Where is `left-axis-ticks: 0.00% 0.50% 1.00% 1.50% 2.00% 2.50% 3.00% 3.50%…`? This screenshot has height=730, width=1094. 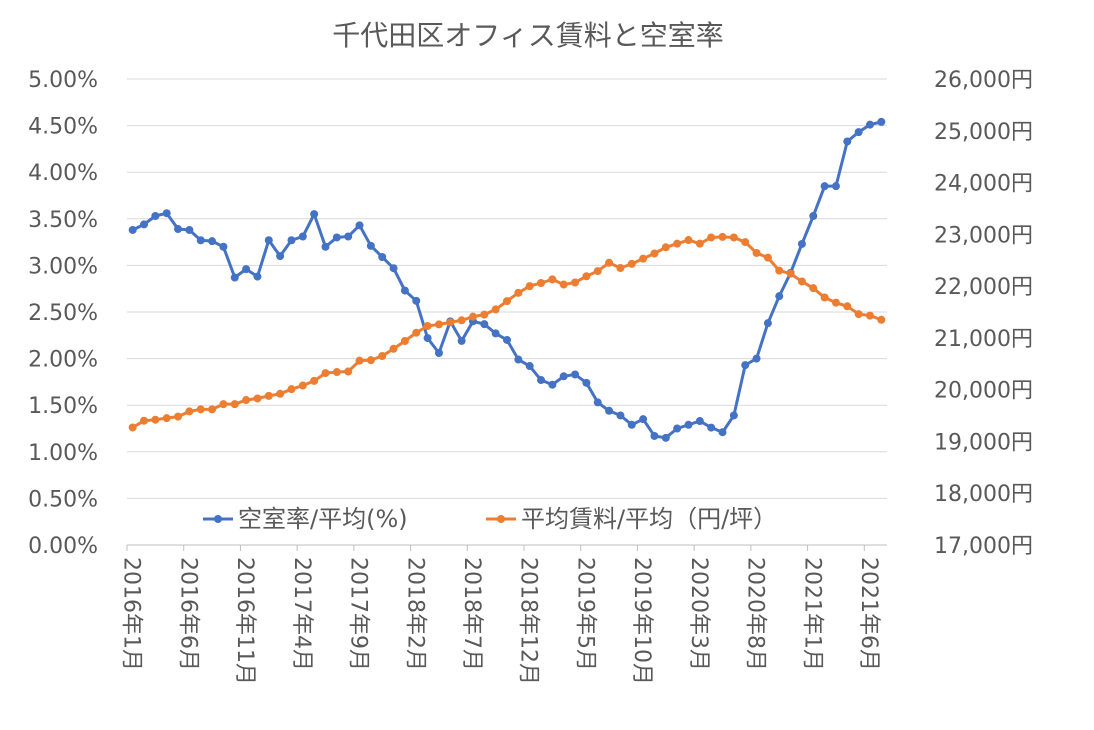
left-axis-ticks: 0.00% 0.50% 1.00% 1.50% 2.00% 2.50% 3.00% 3.50%… is located at coordinates (63, 313).